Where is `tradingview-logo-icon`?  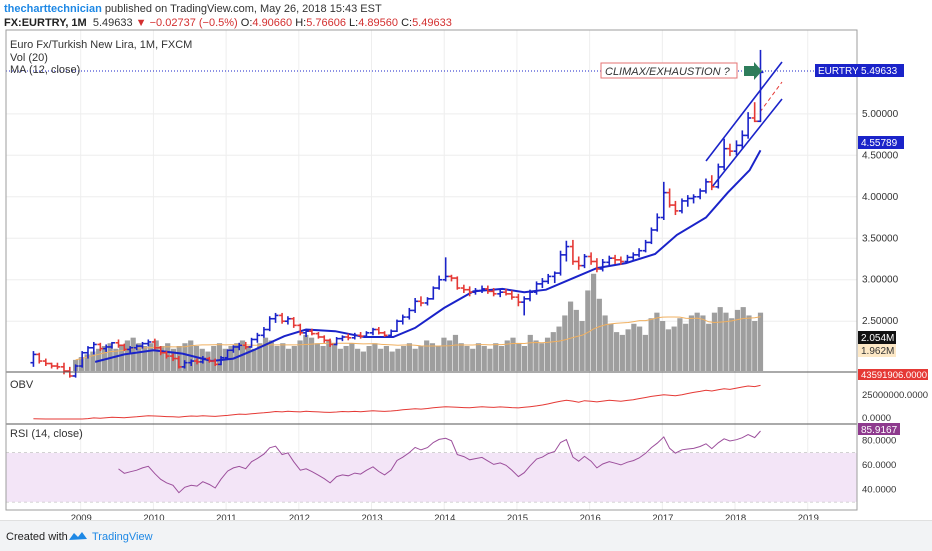 tradingview-logo-icon is located at coordinates (78, 536).